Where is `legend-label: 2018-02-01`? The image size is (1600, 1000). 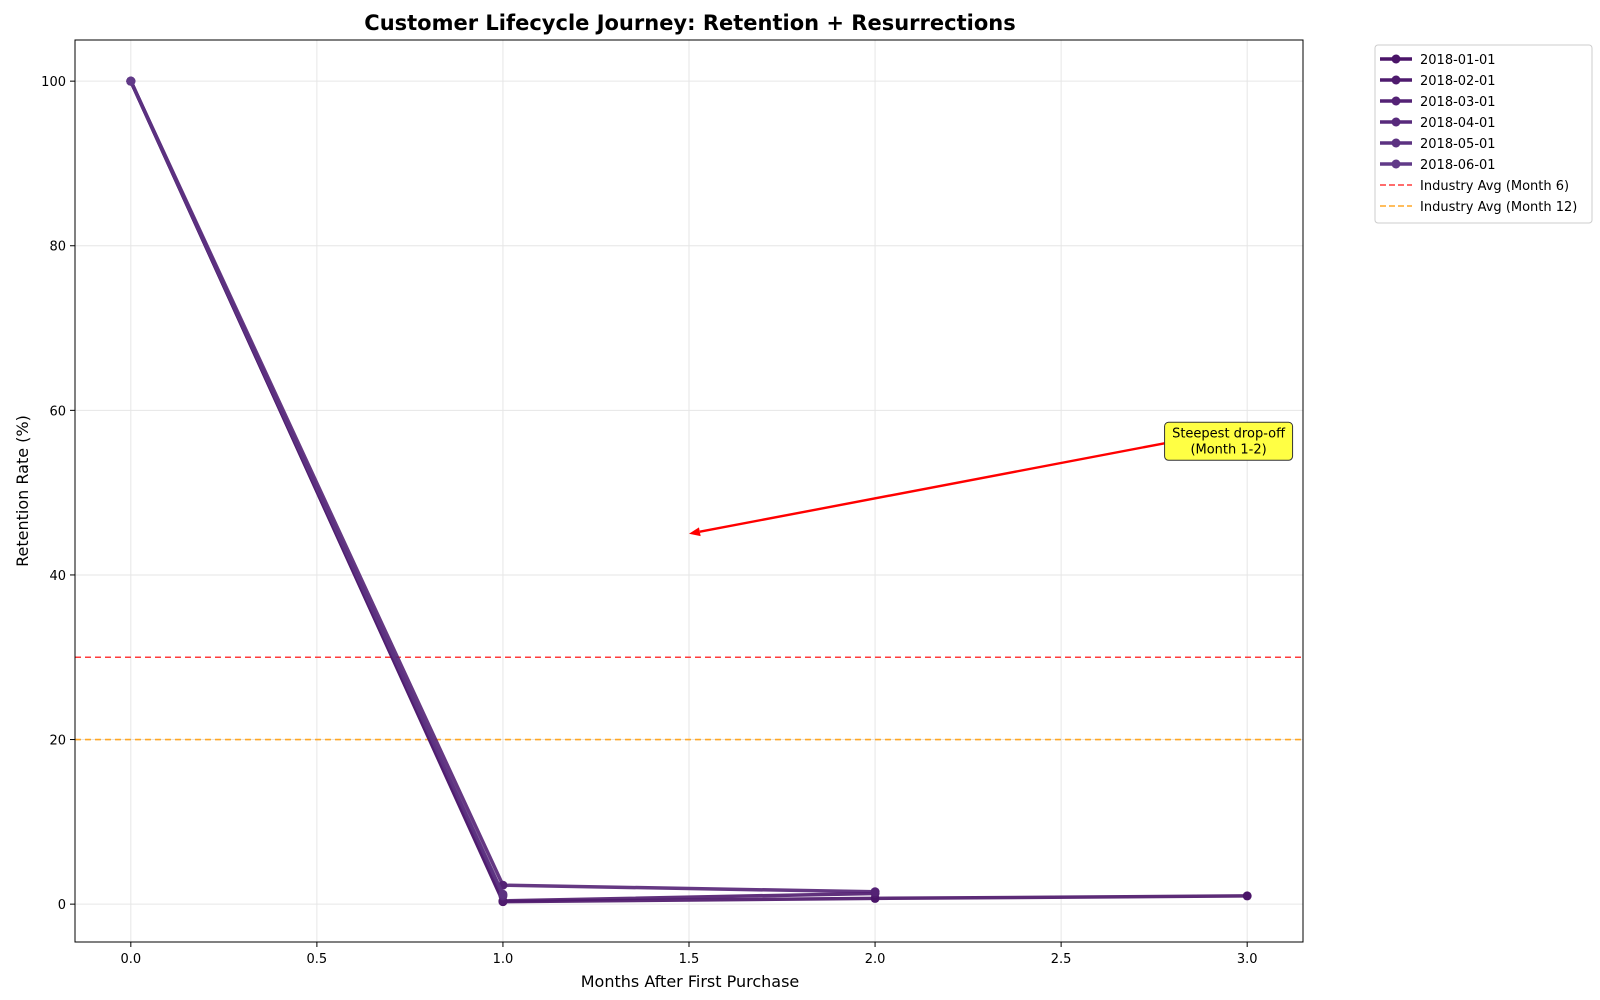
legend-label: 2018-02-01 is located at coordinates (1458, 81).